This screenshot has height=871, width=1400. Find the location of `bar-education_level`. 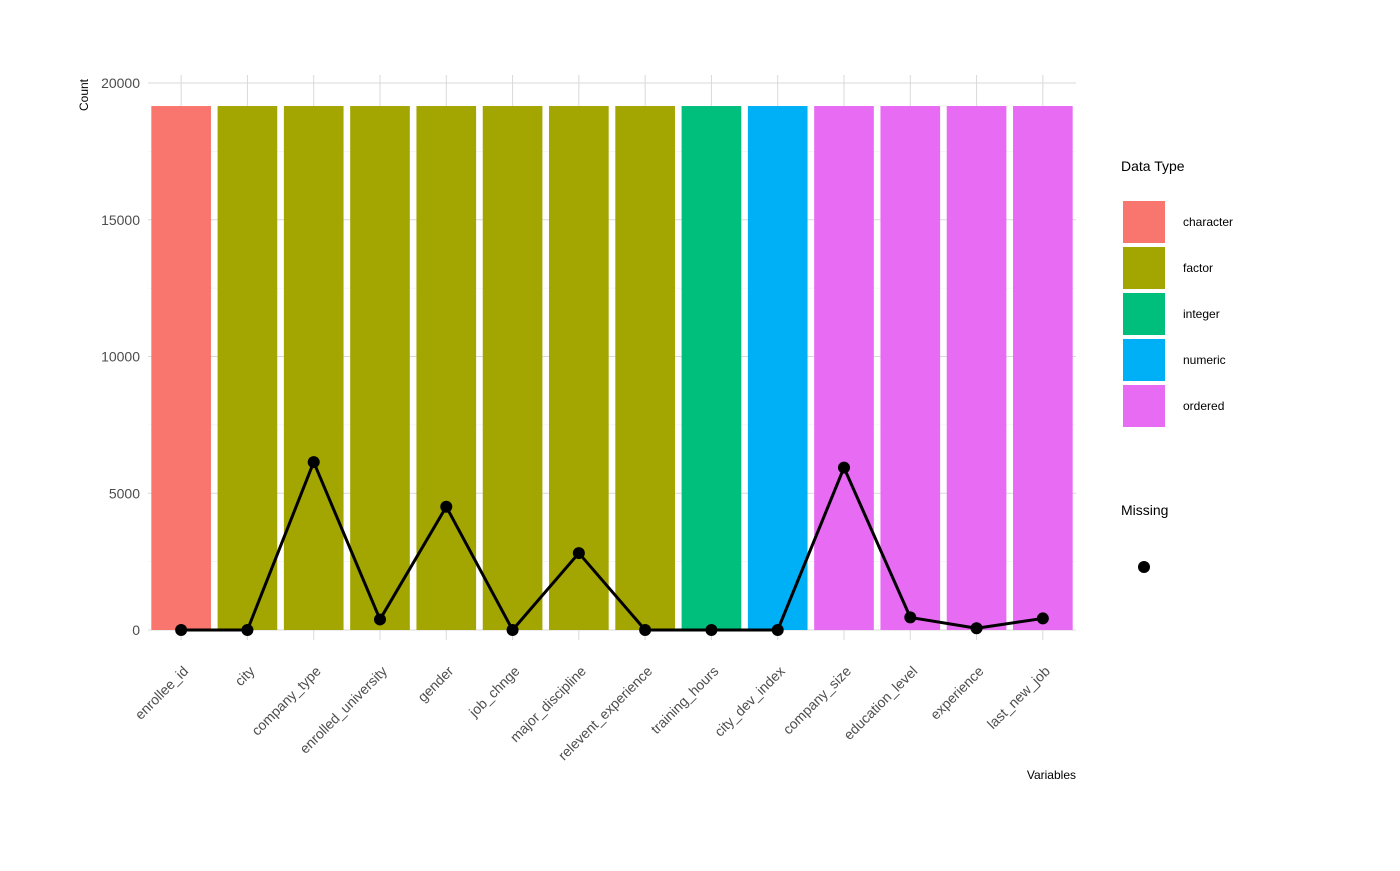

bar-education_level is located at coordinates (910, 368).